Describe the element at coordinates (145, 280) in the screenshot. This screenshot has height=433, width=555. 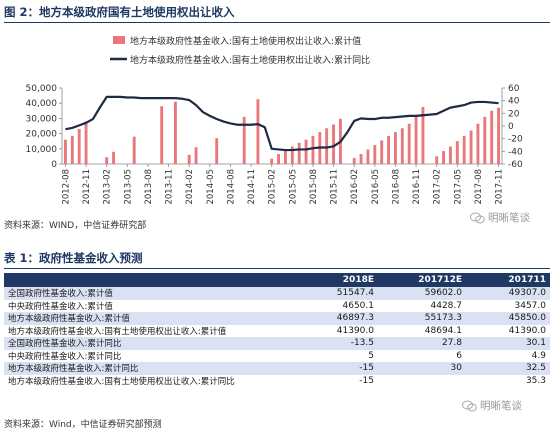
I see `table-header-cell` at that location.